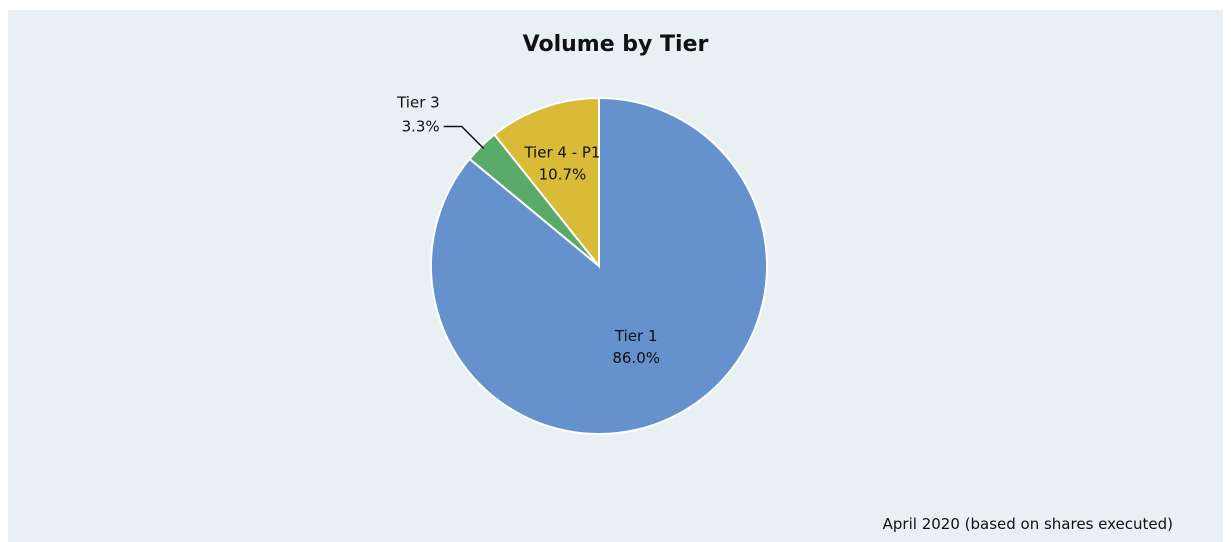  Describe the element at coordinates (636, 358) in the screenshot. I see `slice-value-tier-1: 86.0%` at that location.